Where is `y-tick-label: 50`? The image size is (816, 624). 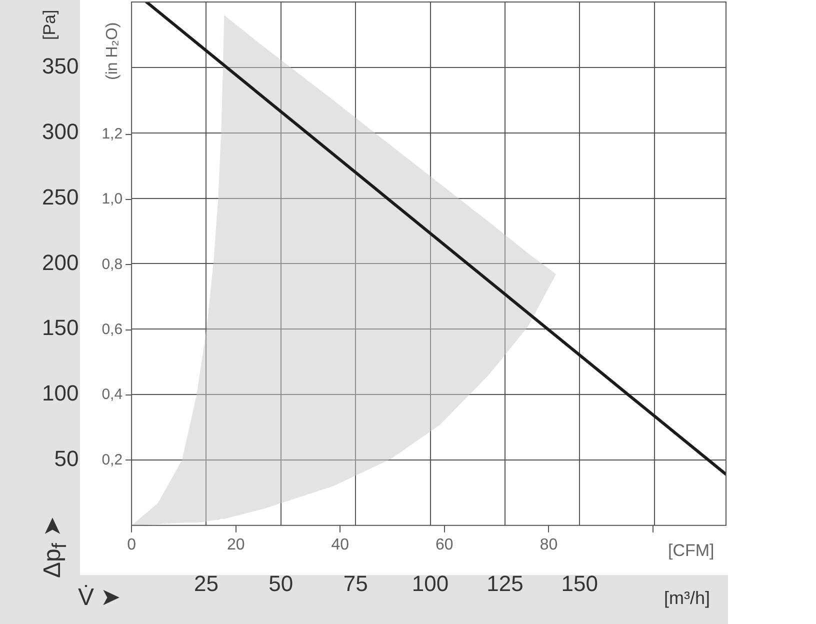
y-tick-label: 50 is located at coordinates (66, 459).